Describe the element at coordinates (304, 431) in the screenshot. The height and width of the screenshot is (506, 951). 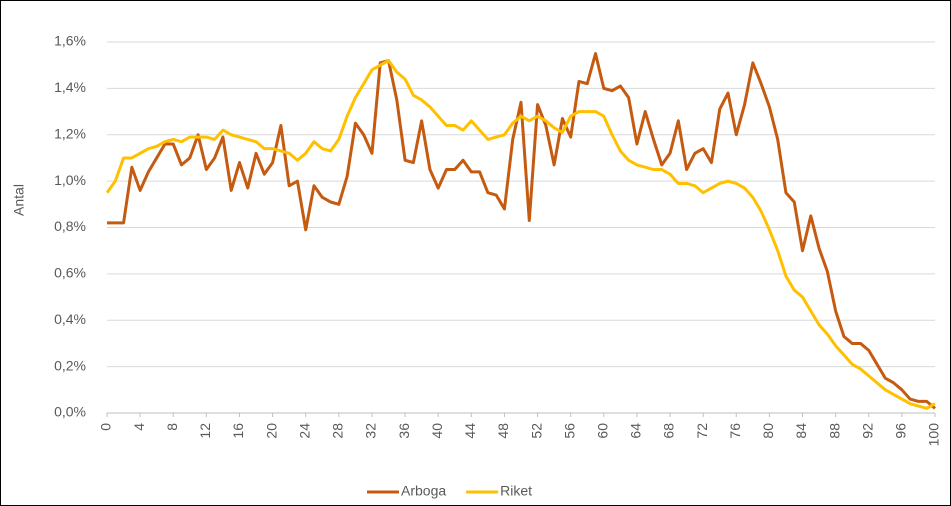
I see `x-tick-label: 24` at that location.